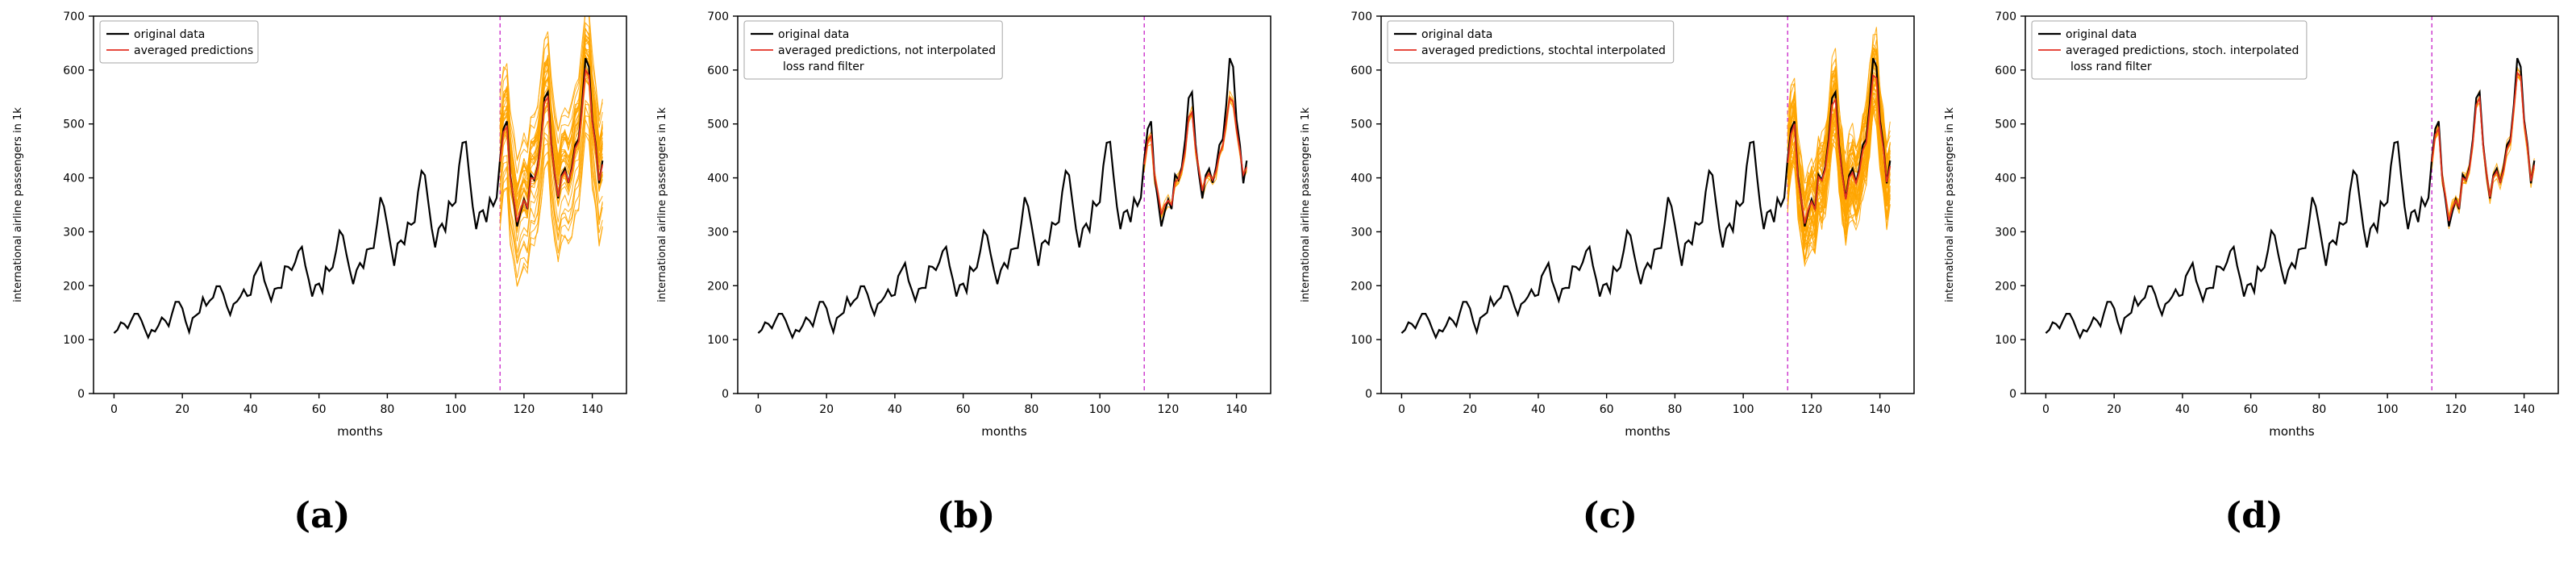 The height and width of the screenshot is (579, 2576). Describe the element at coordinates (1812, 410) in the screenshot. I see `x-tick-label: 120` at that location.